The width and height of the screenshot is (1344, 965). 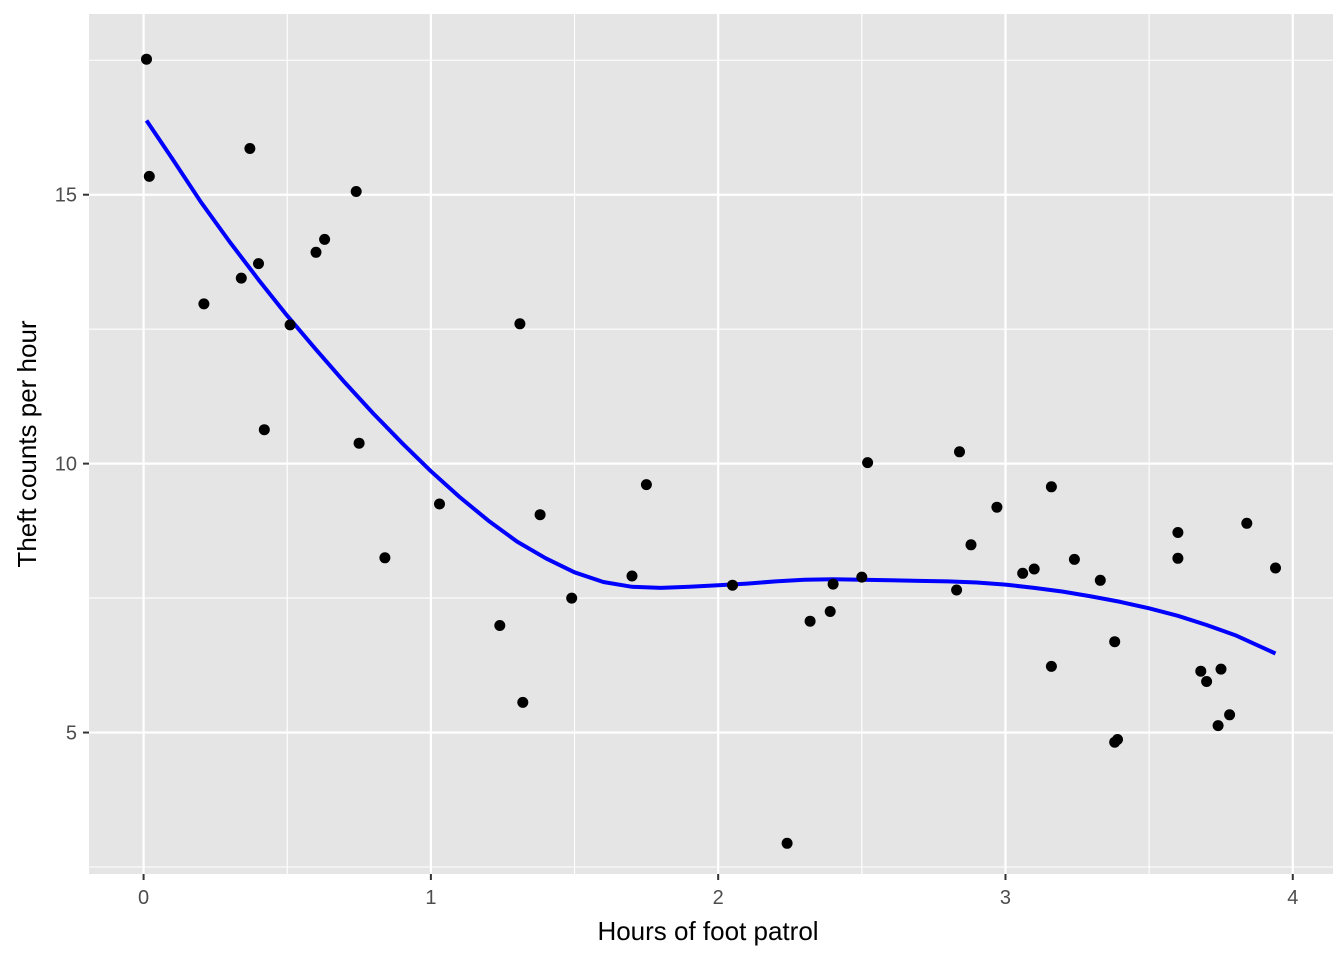 What do you see at coordinates (27, 443) in the screenshot?
I see `y-axis-label: Theft counts per hour` at bounding box center [27, 443].